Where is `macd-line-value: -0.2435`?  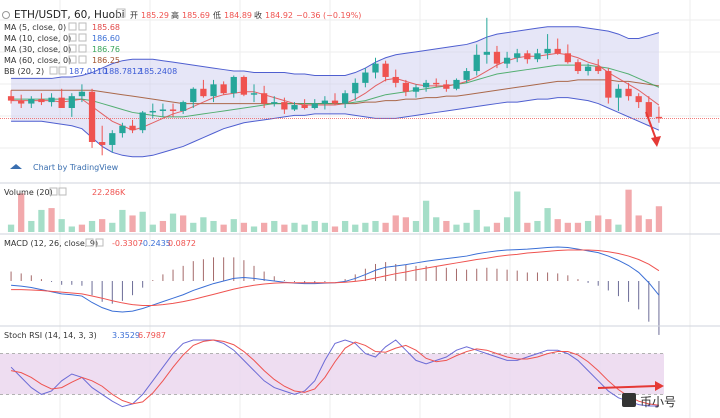 macd-line-value: -0.2435 is located at coordinates (155, 243).